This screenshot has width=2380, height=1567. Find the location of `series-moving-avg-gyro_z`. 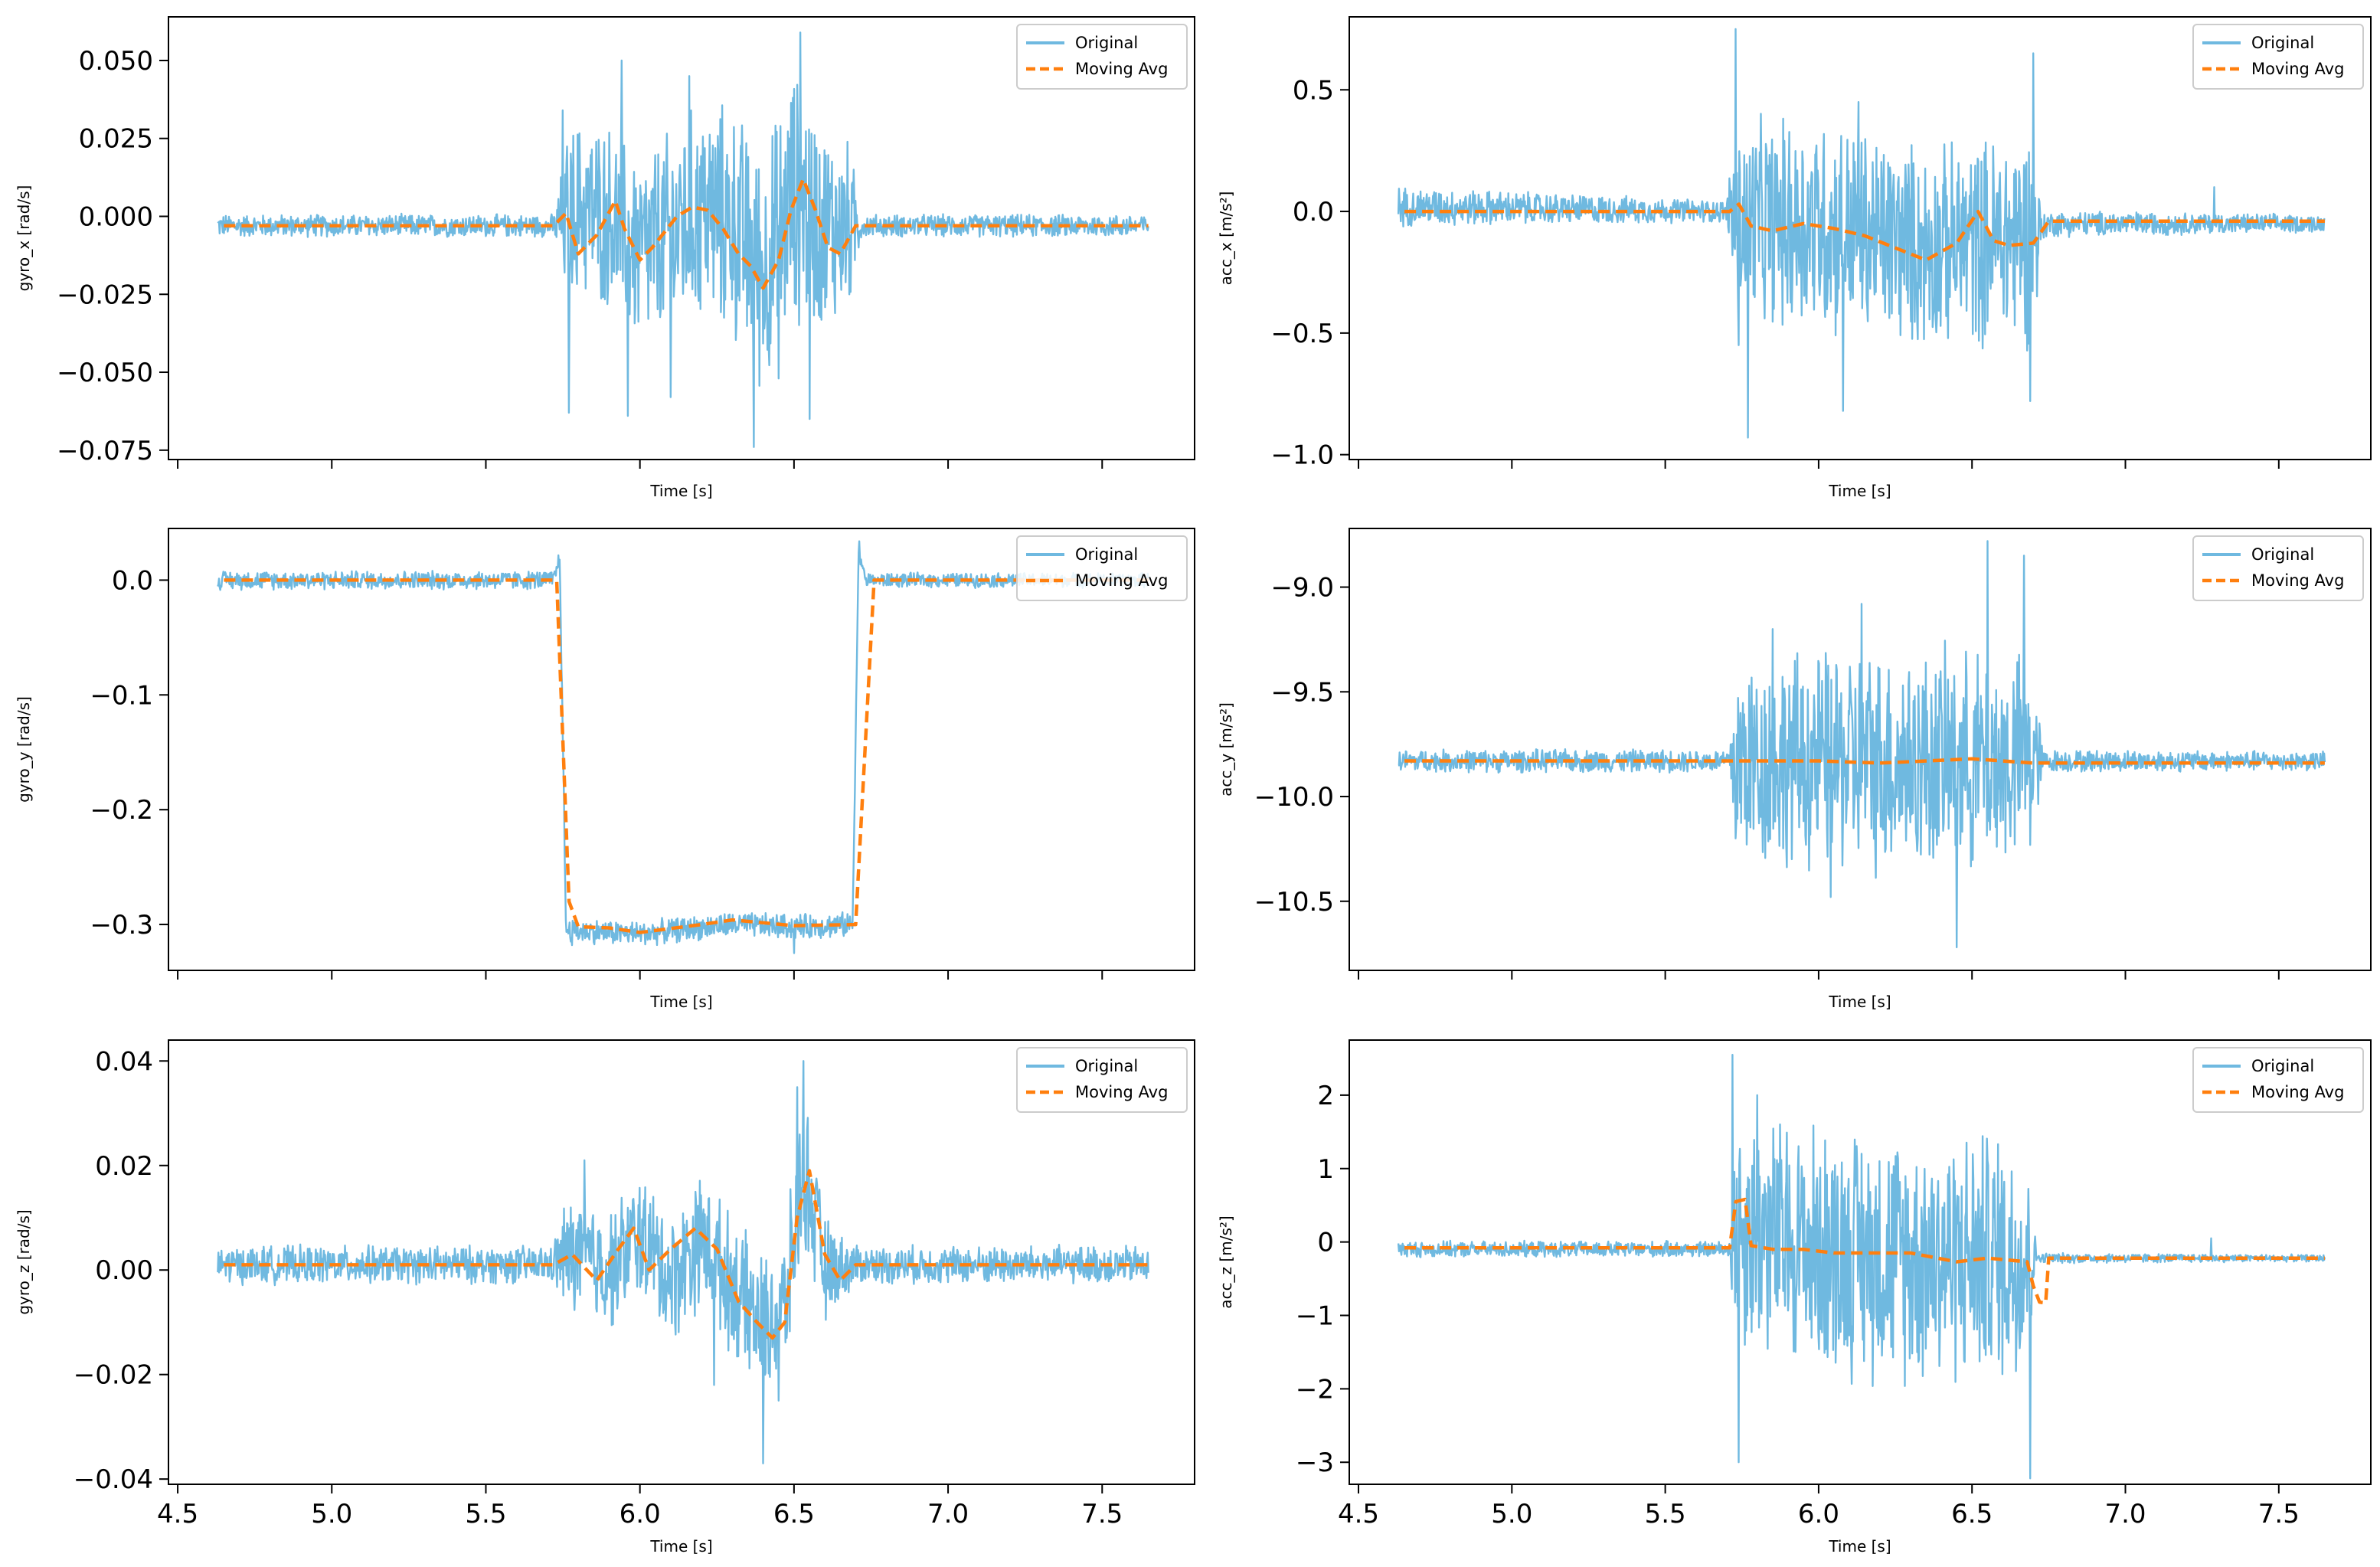

series-moving-avg-gyro_z is located at coordinates (686, 1254).